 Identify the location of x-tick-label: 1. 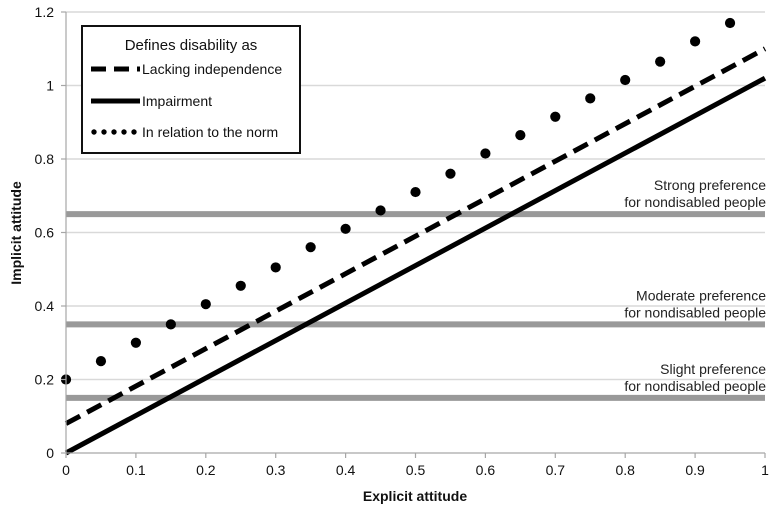
(765, 470).